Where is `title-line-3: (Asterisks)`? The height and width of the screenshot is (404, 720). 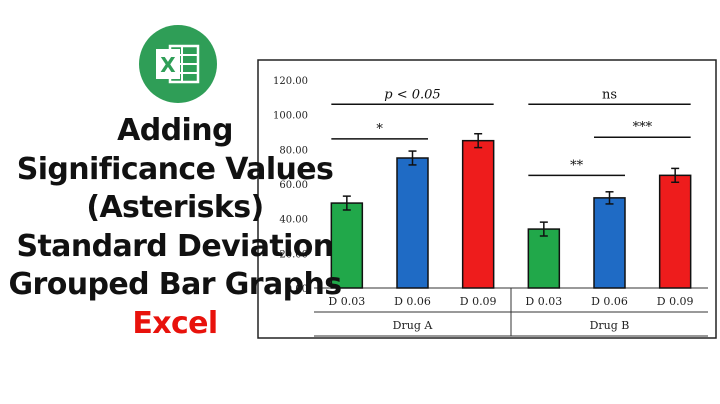
title-line-3: (Asterisks) is located at coordinates (175, 207).